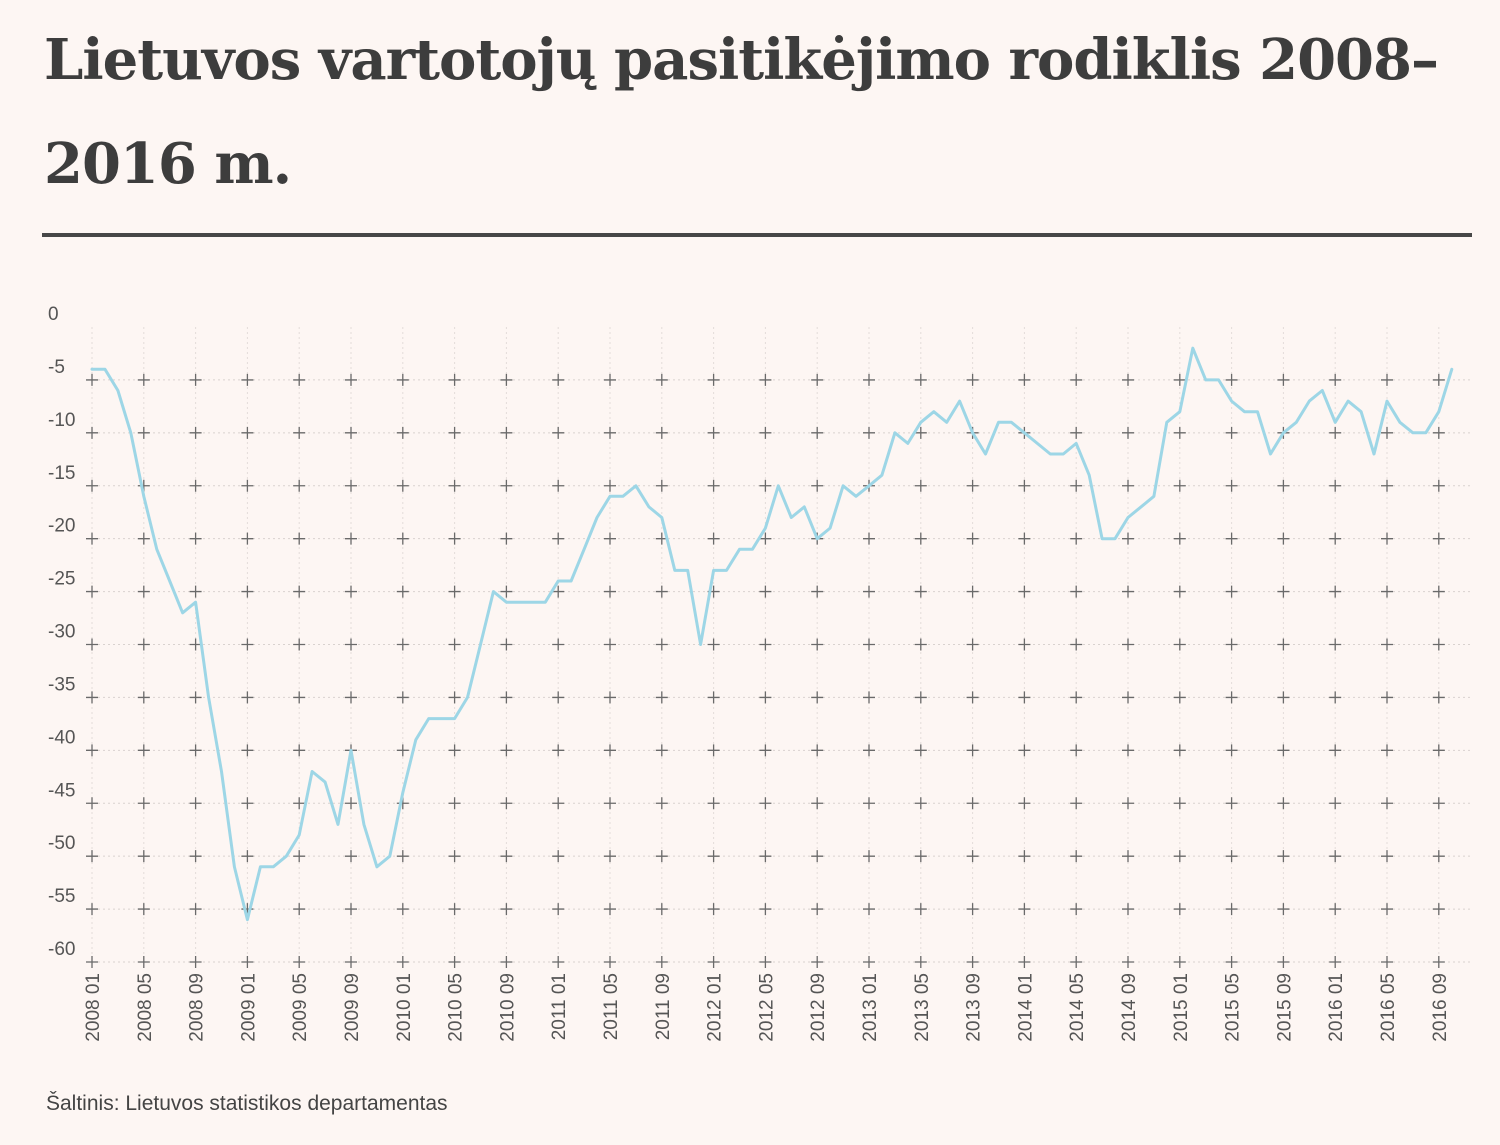  What do you see at coordinates (61, 684) in the screenshot?
I see `y-tick-label: -35` at bounding box center [61, 684].